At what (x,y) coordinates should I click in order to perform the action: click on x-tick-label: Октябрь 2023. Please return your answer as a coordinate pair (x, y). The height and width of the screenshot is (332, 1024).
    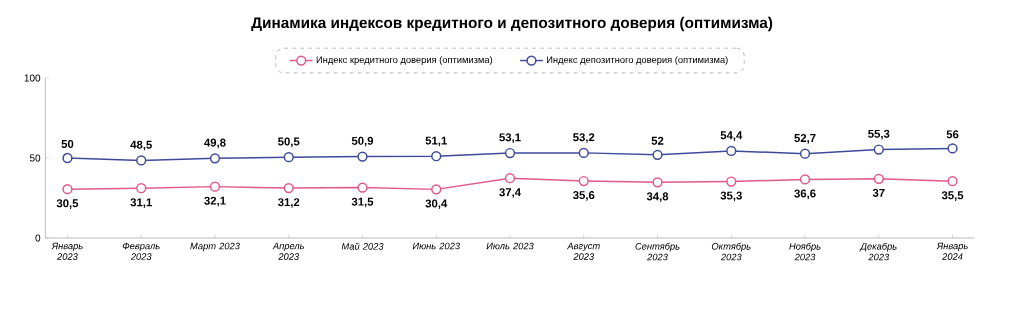
    Looking at the image, I should click on (731, 251).